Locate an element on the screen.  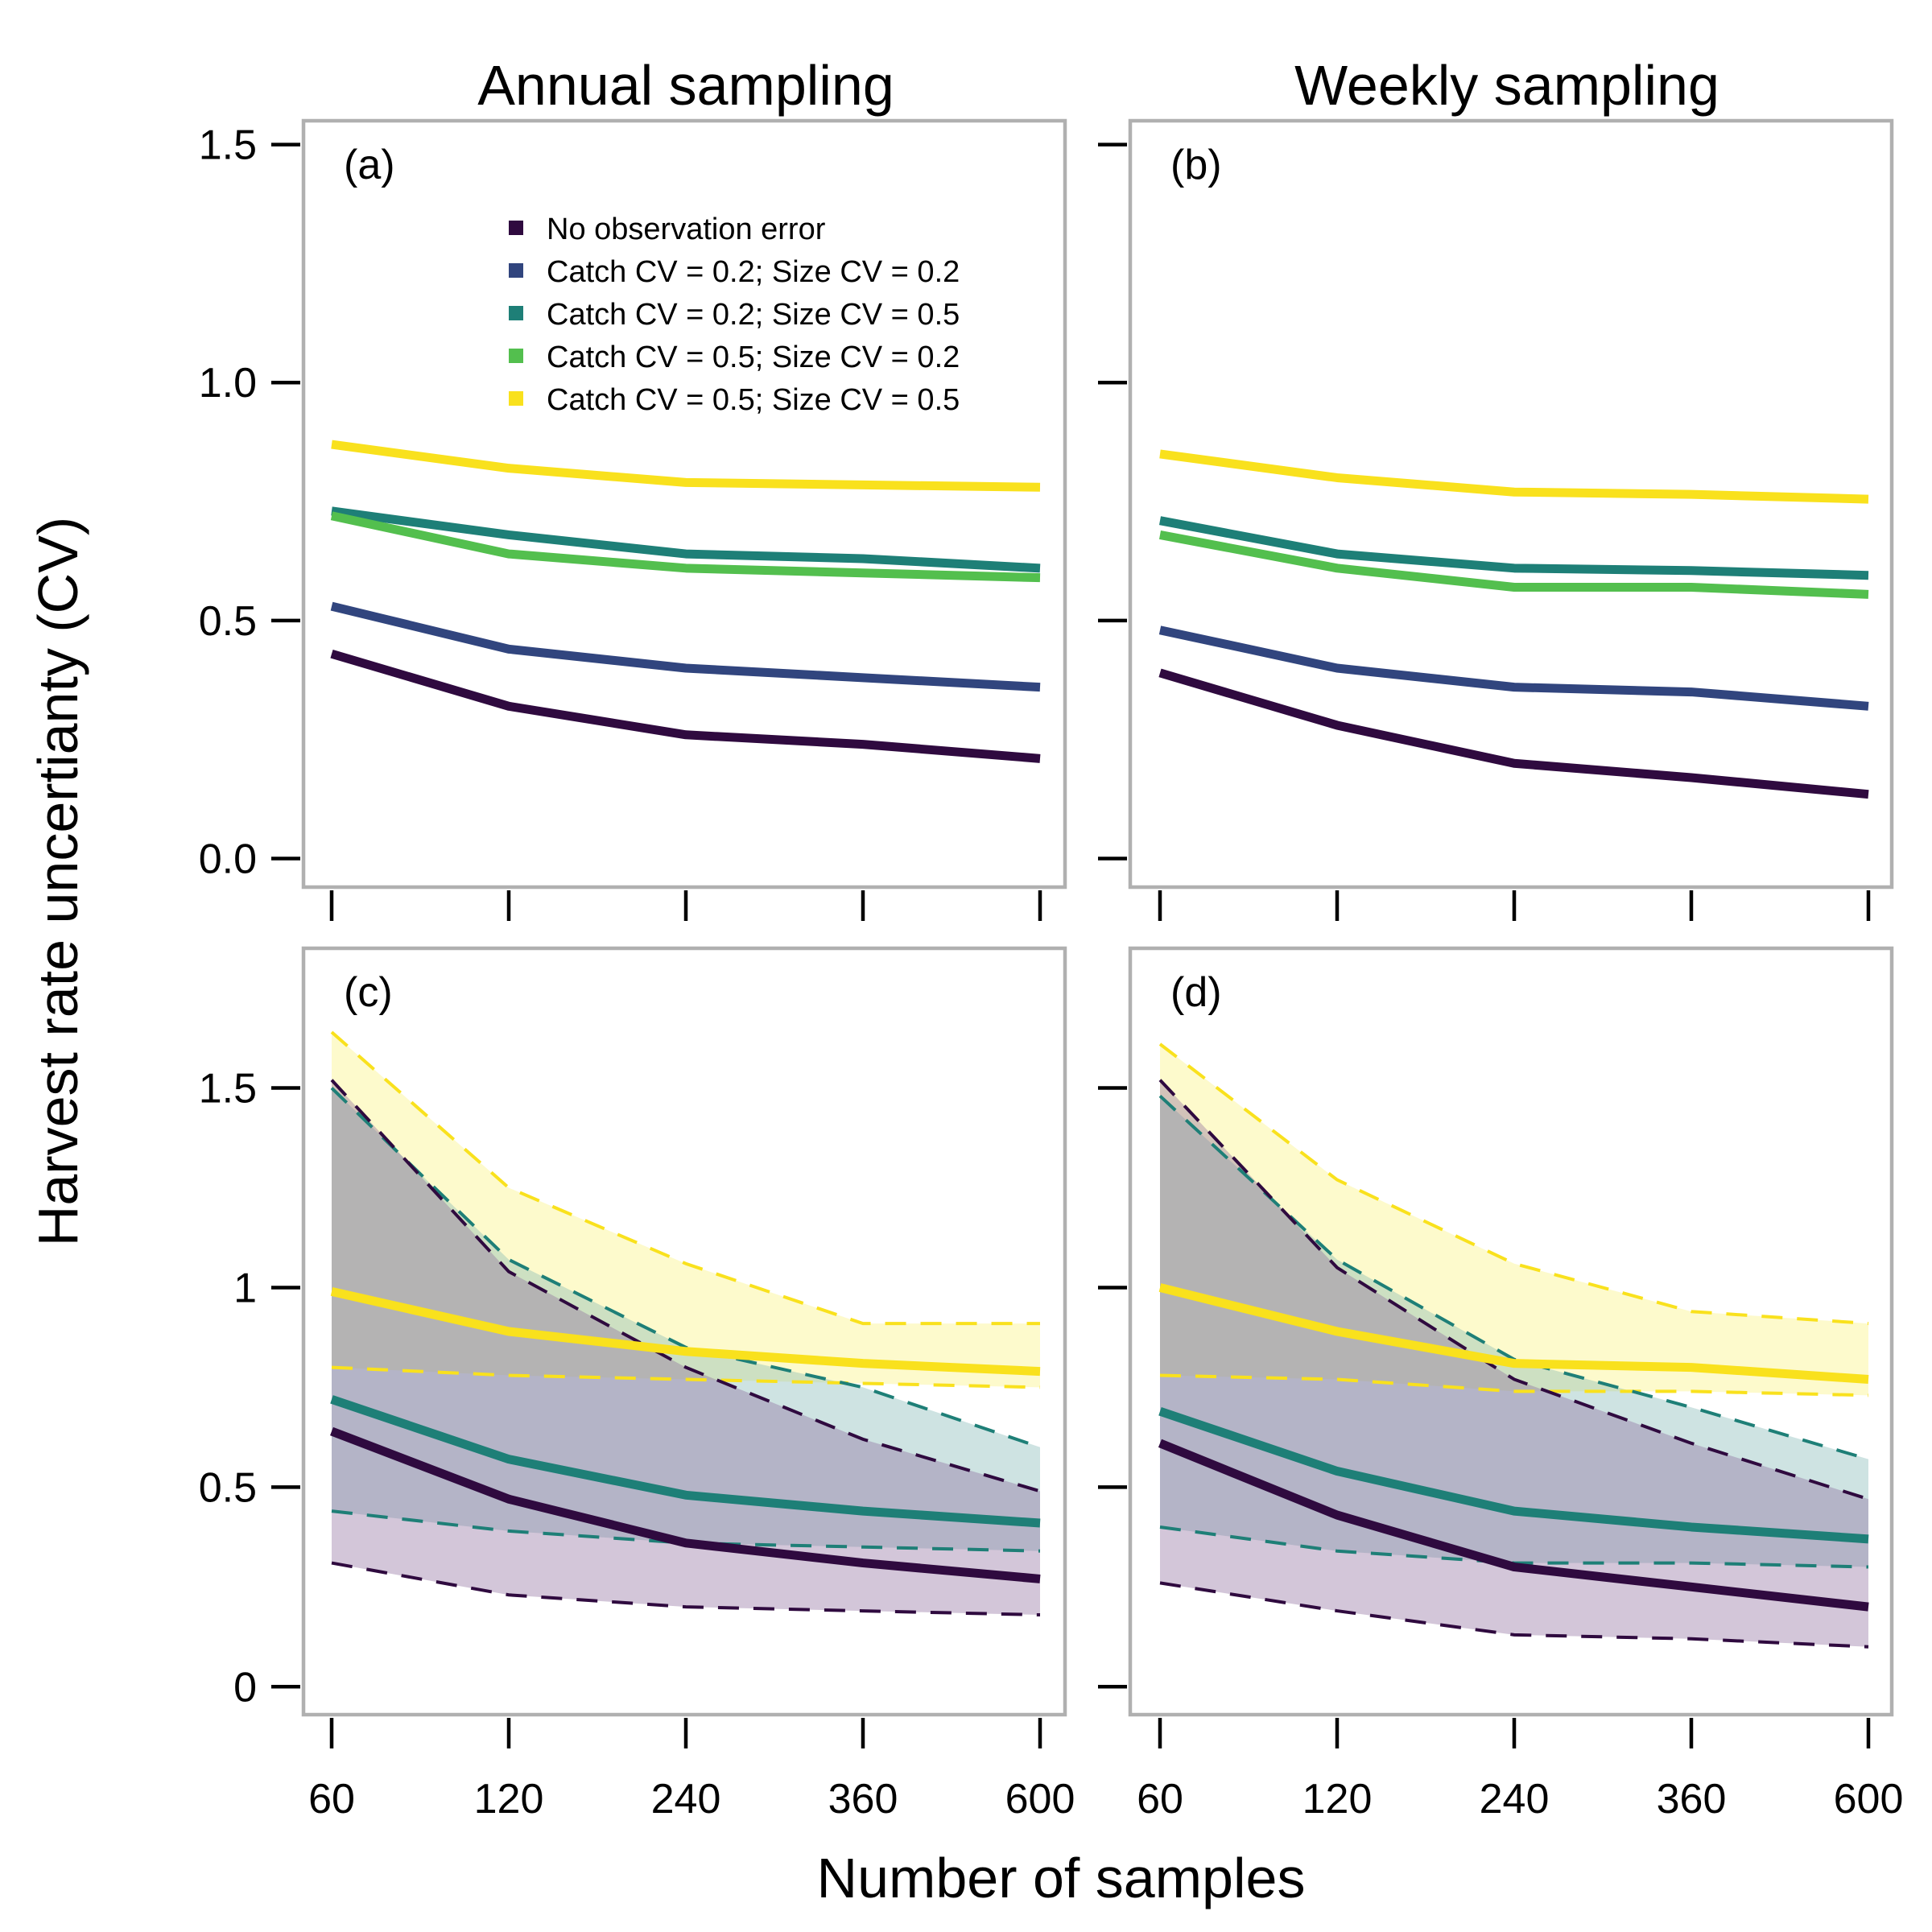
panel-label-c: (c) is located at coordinates (368, 992).